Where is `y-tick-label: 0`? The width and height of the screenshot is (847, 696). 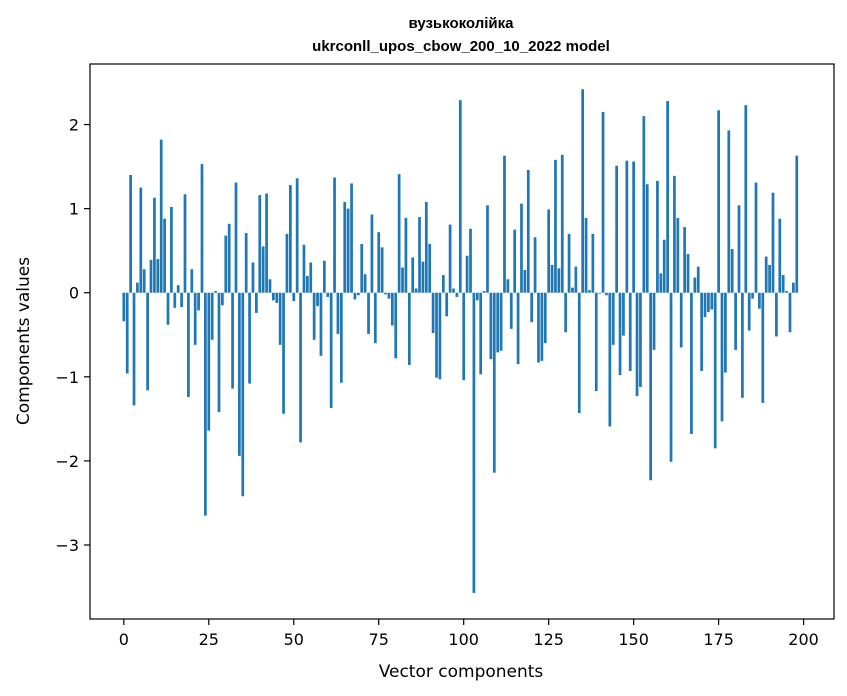 y-tick-label: 0 is located at coordinates (74, 293).